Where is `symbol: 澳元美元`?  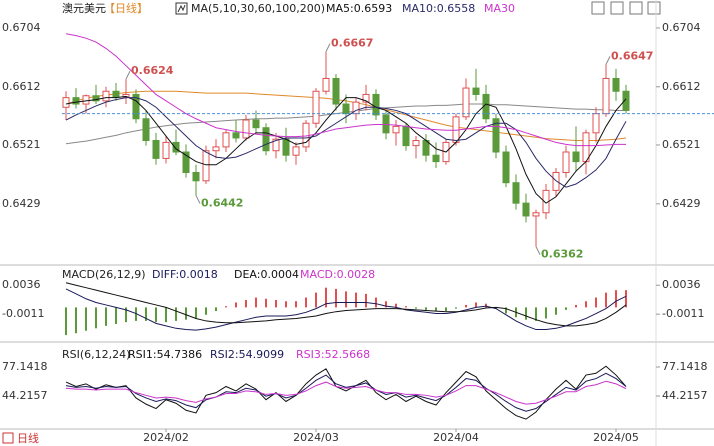 symbol: 澳元美元 is located at coordinates (84, 8).